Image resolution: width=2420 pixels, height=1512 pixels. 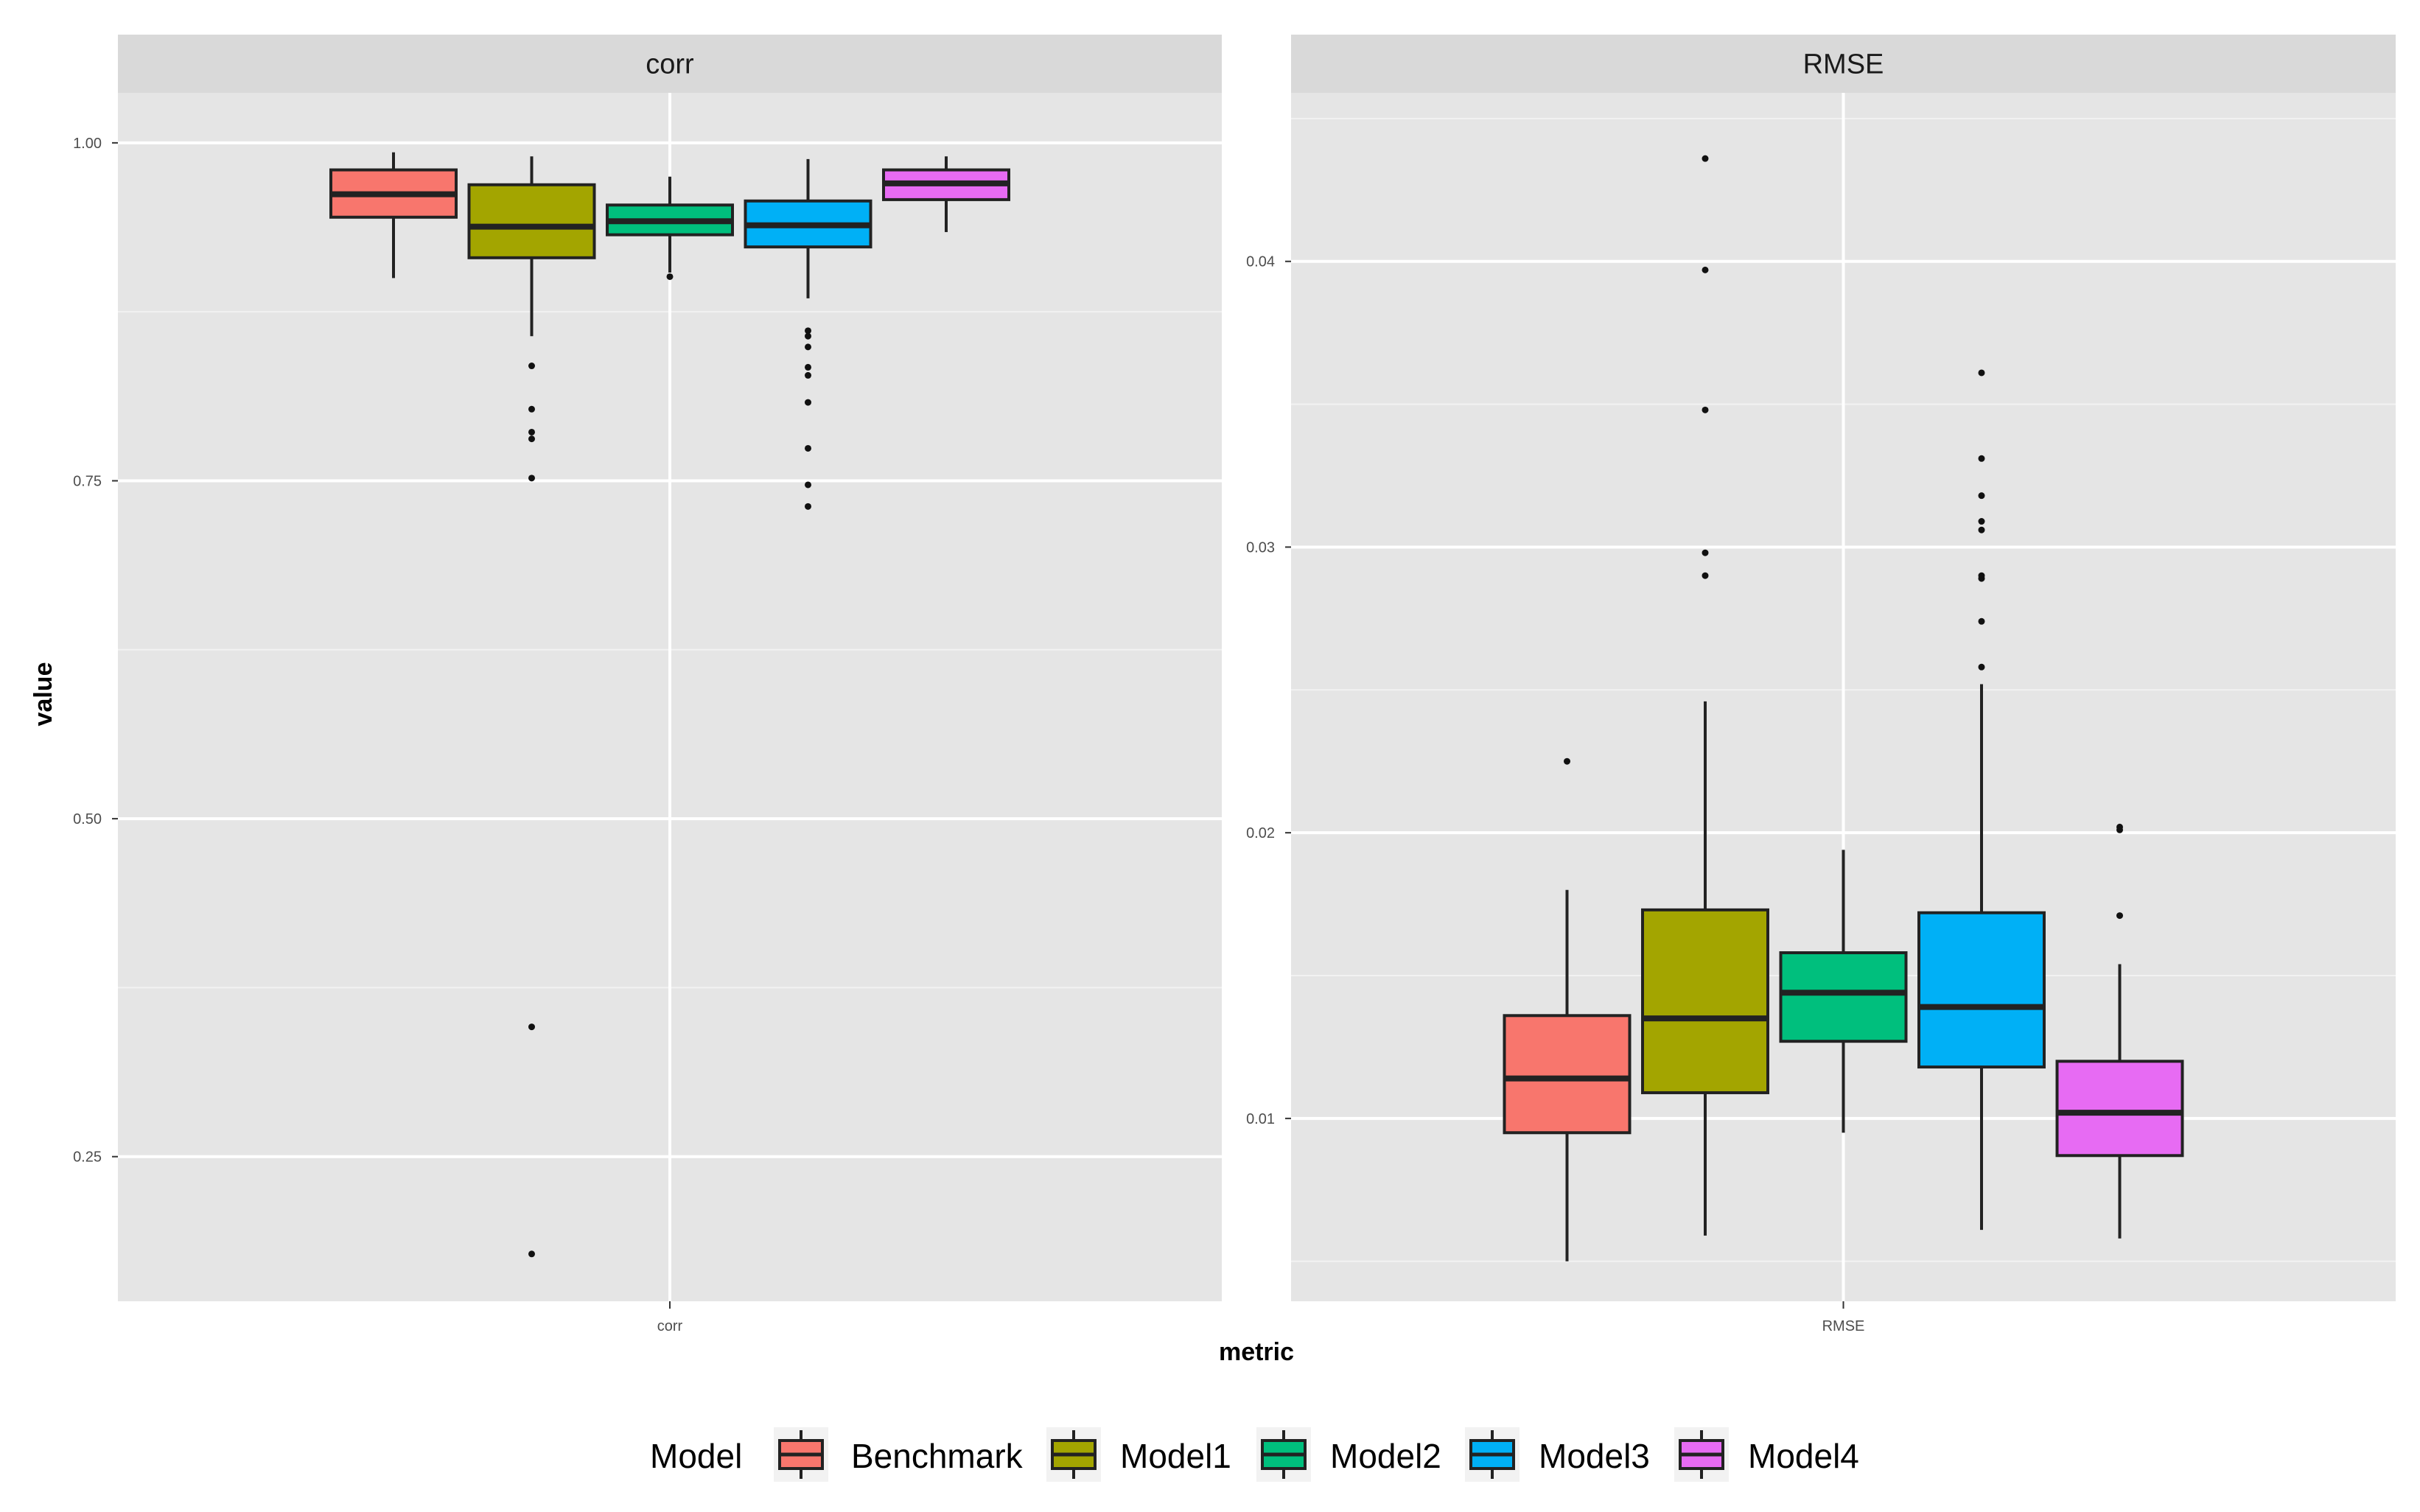 What do you see at coordinates (1256, 1352) in the screenshot?
I see `x-axis-title: metric` at bounding box center [1256, 1352].